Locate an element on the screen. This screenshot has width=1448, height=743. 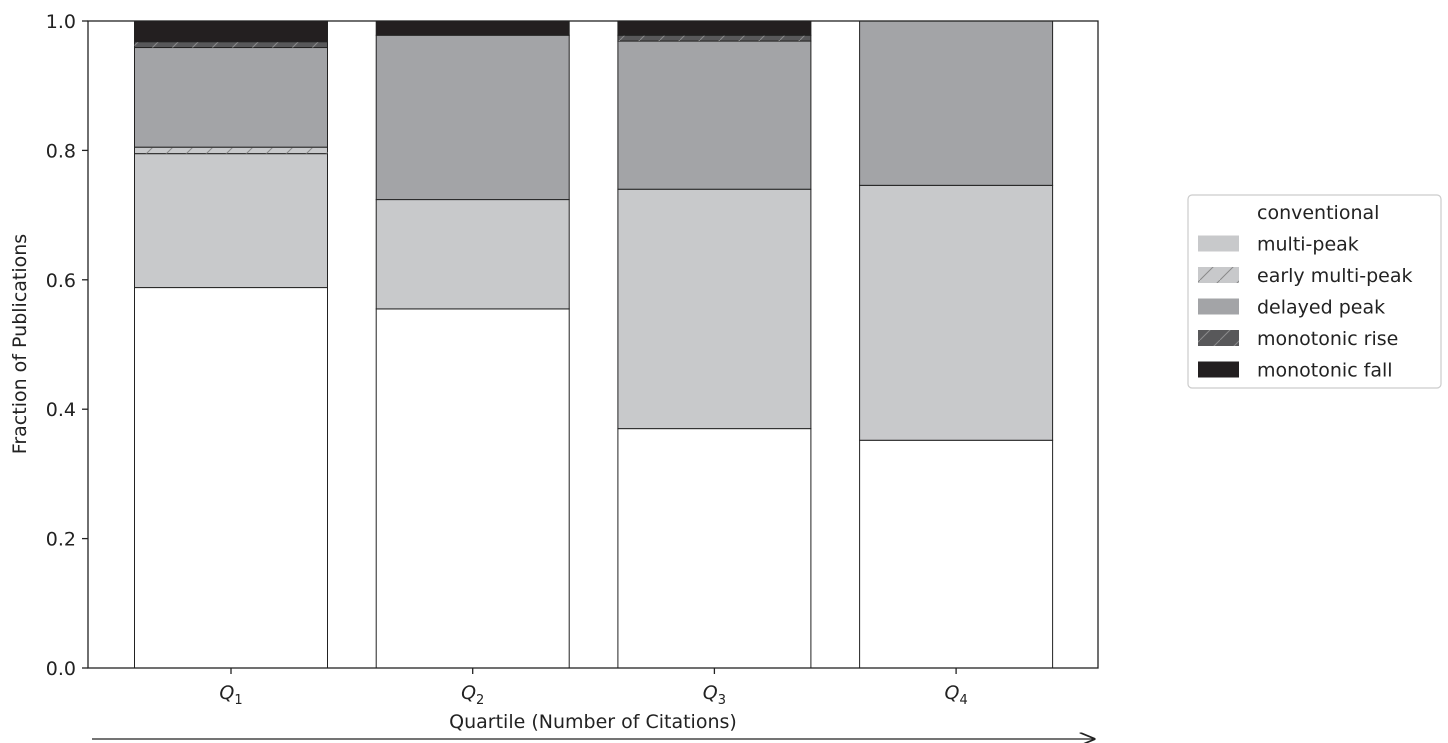
bar-hatch-q1-early-multi-peak is located at coordinates (231, 150).